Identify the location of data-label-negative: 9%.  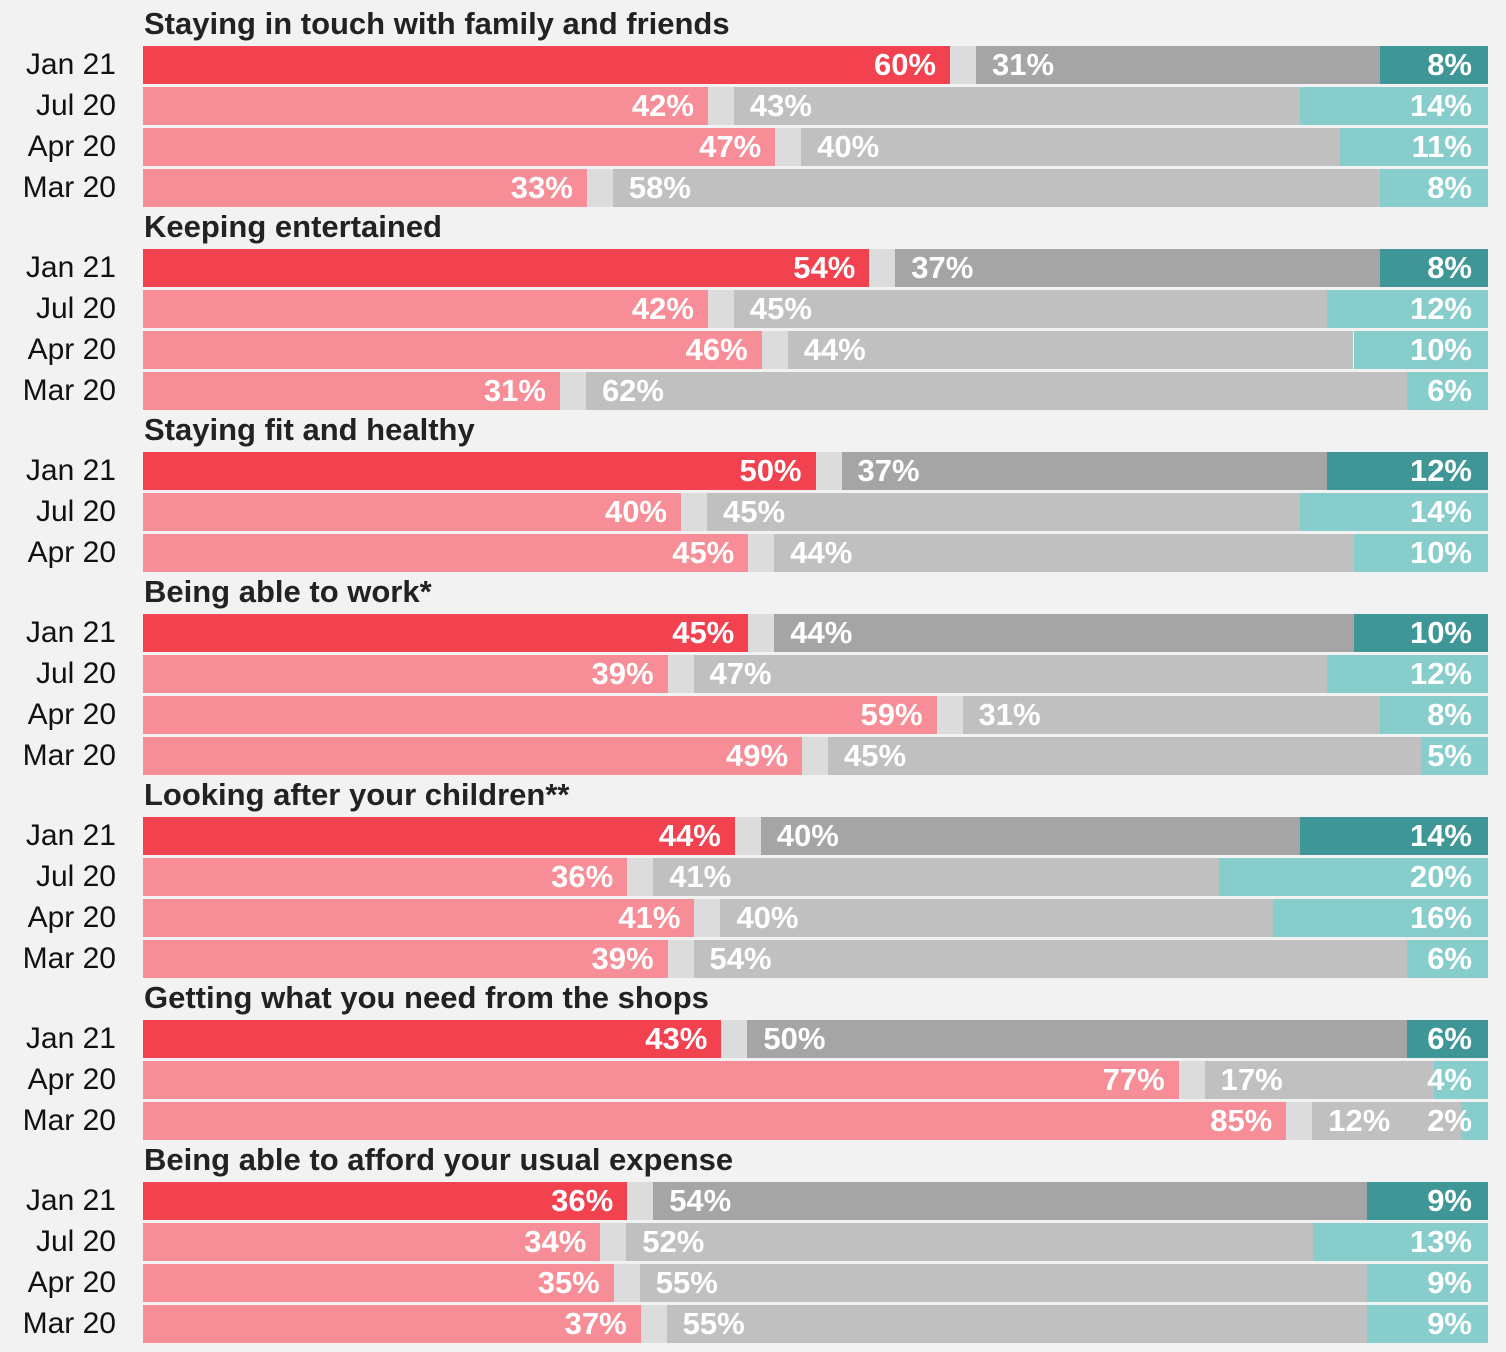
(1449, 1323).